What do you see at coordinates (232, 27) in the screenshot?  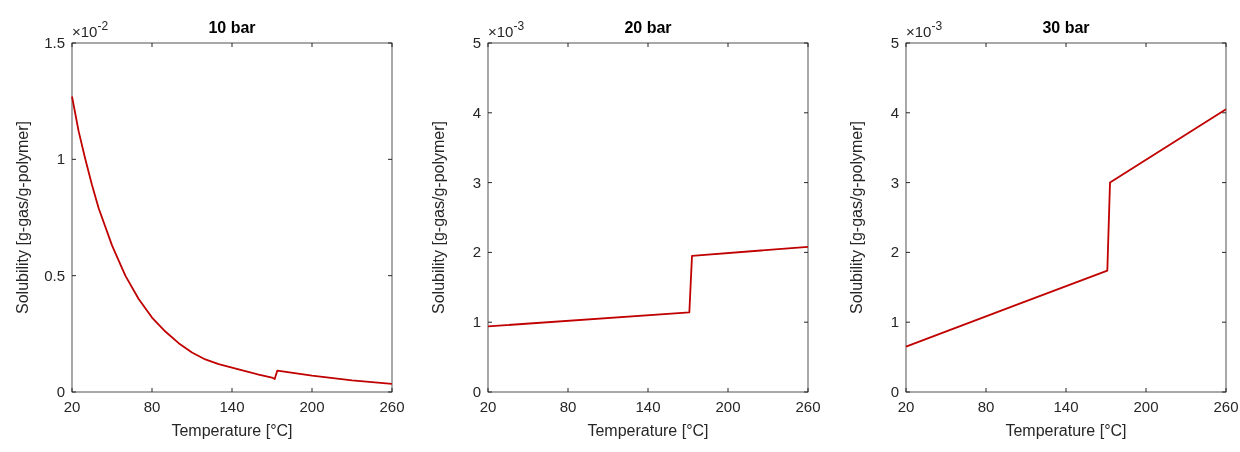 I see `chart-title: 10 bar` at bounding box center [232, 27].